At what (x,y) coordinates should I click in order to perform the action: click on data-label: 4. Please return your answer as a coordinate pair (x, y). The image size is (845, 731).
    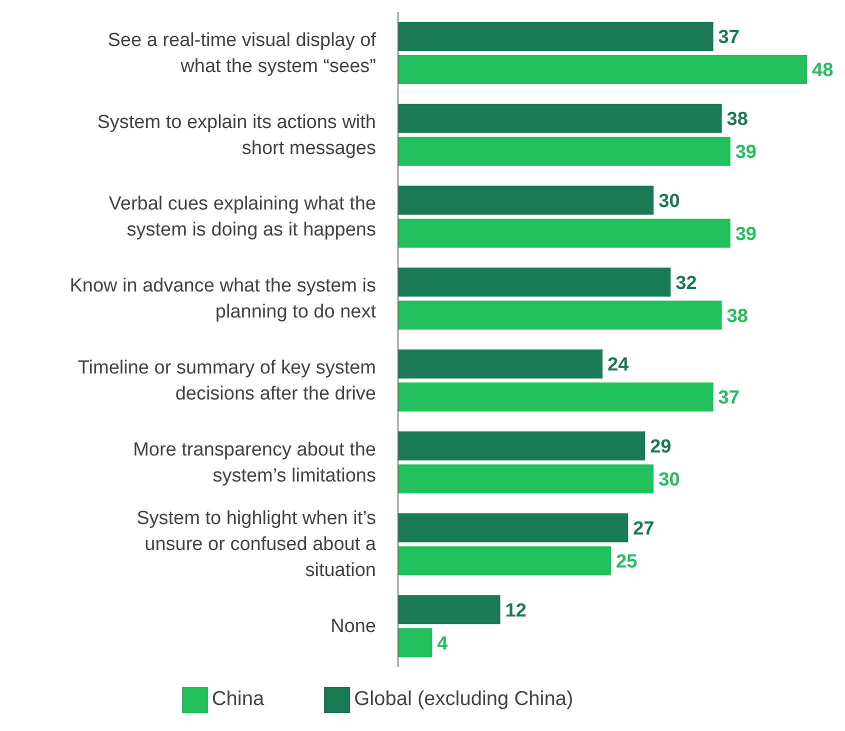
    Looking at the image, I should click on (442, 643).